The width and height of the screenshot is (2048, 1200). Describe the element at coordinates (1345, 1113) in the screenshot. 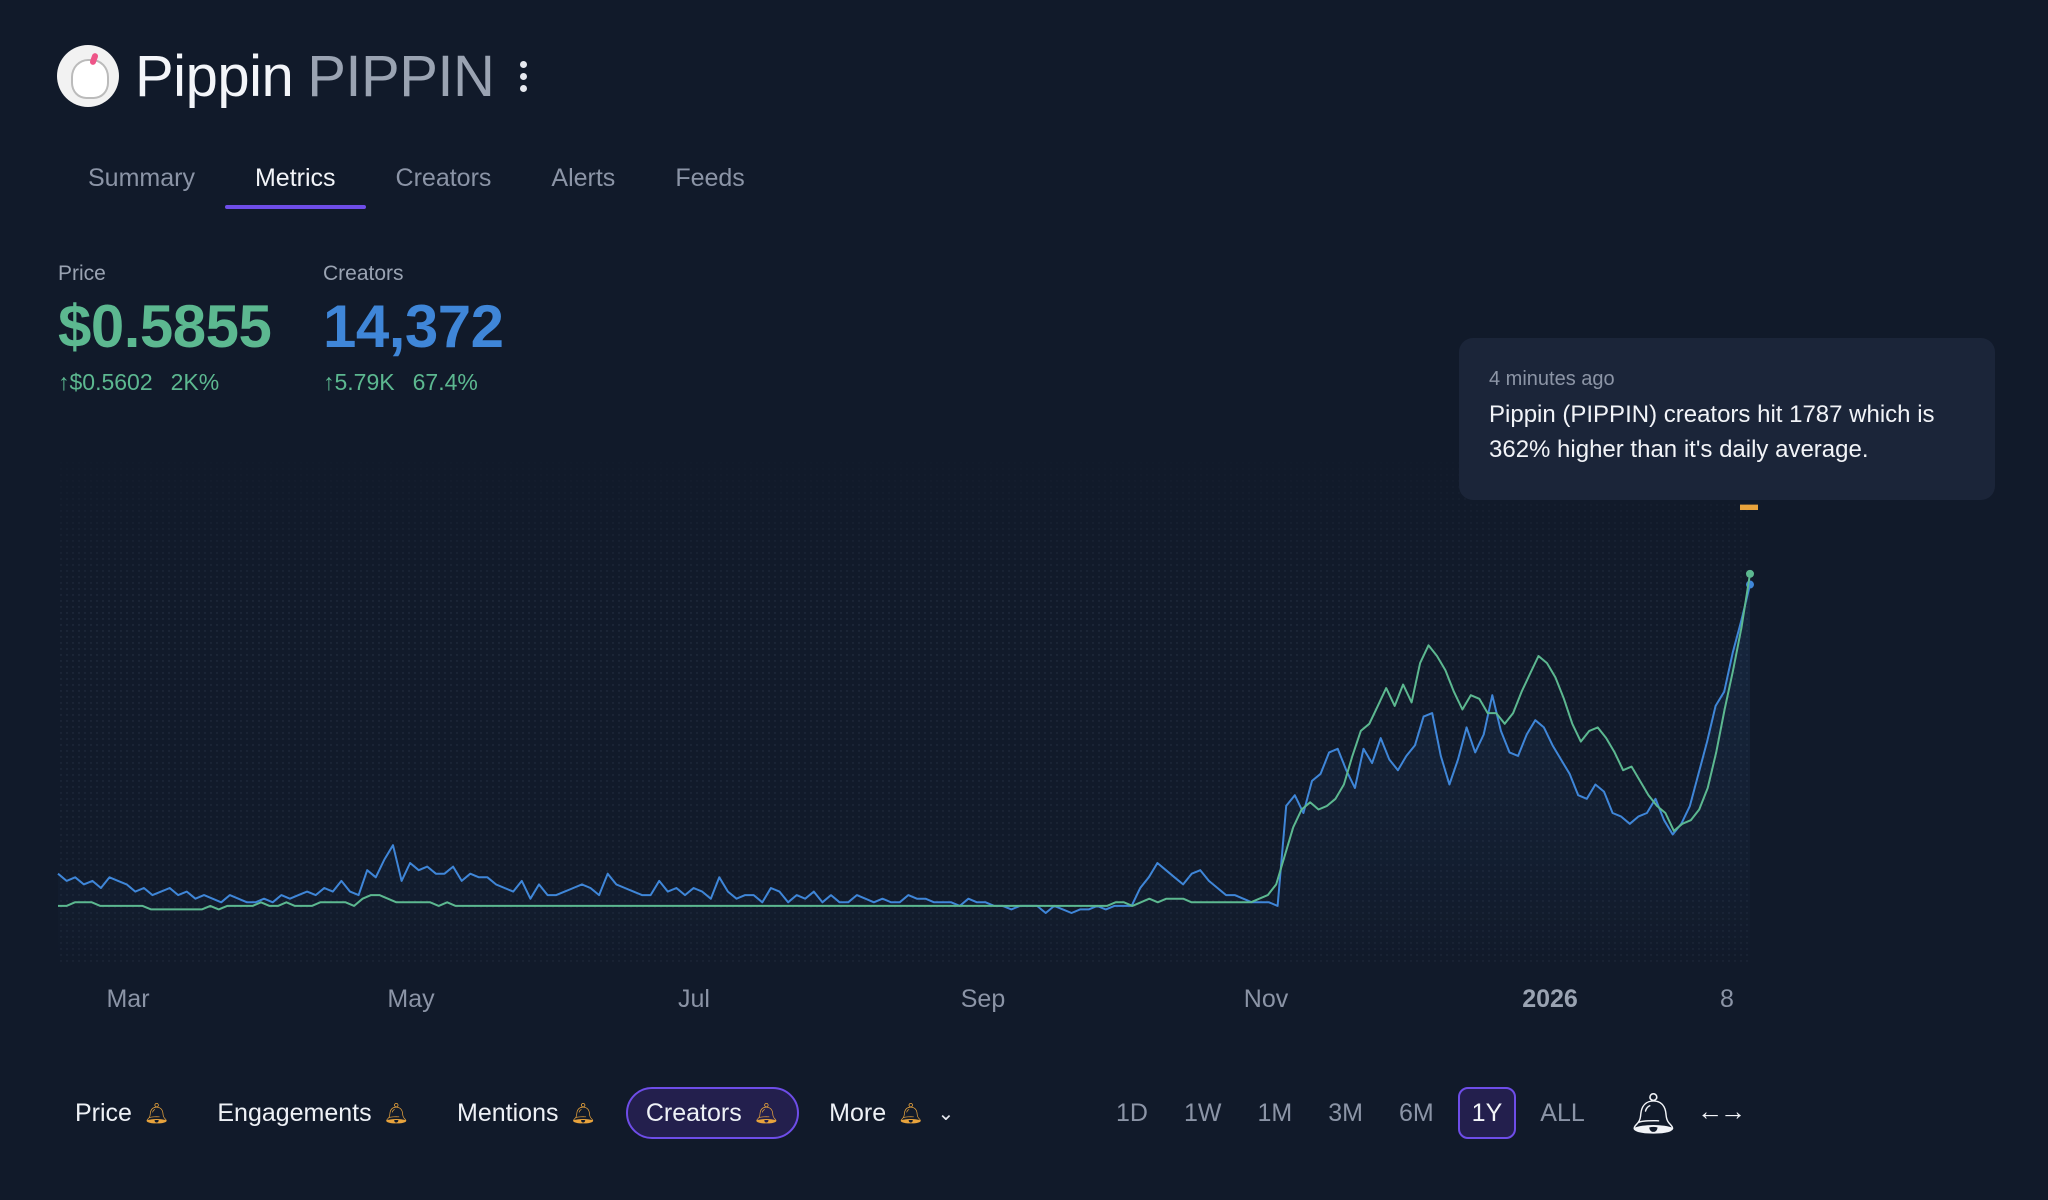

I see `range-3m: 3M` at that location.